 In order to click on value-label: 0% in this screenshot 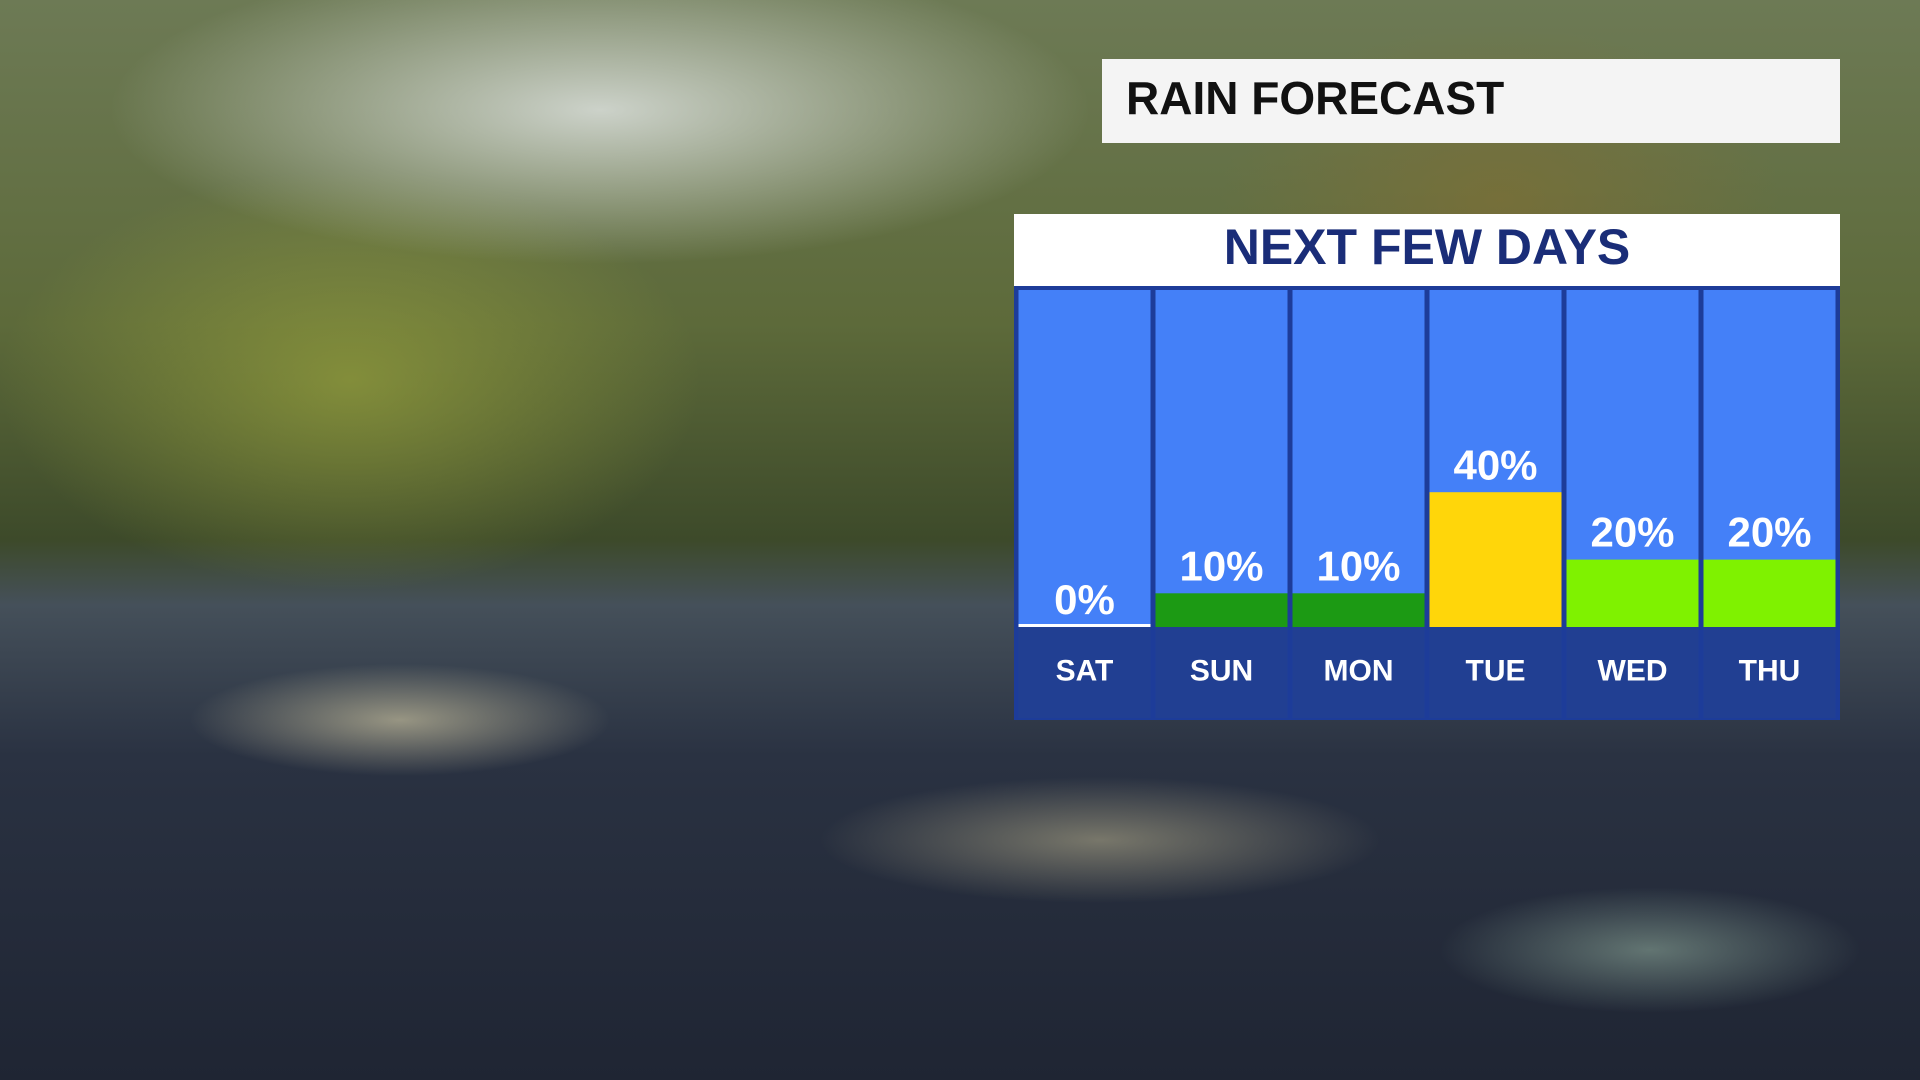, I will do `click(1084, 599)`.